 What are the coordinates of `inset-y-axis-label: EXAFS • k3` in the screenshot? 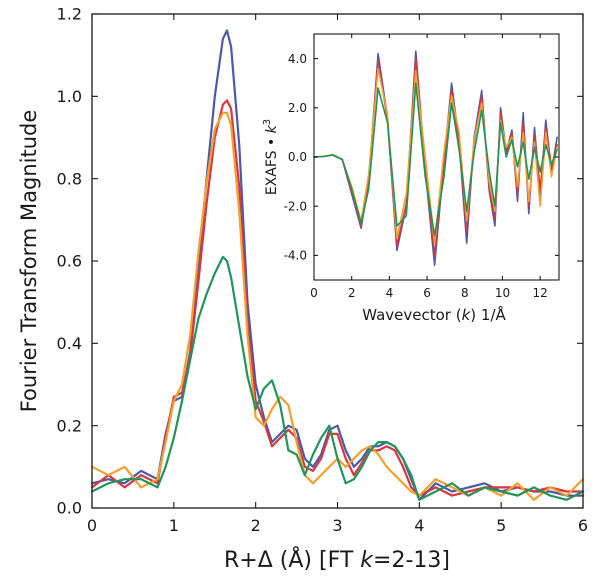 It's located at (271, 157).